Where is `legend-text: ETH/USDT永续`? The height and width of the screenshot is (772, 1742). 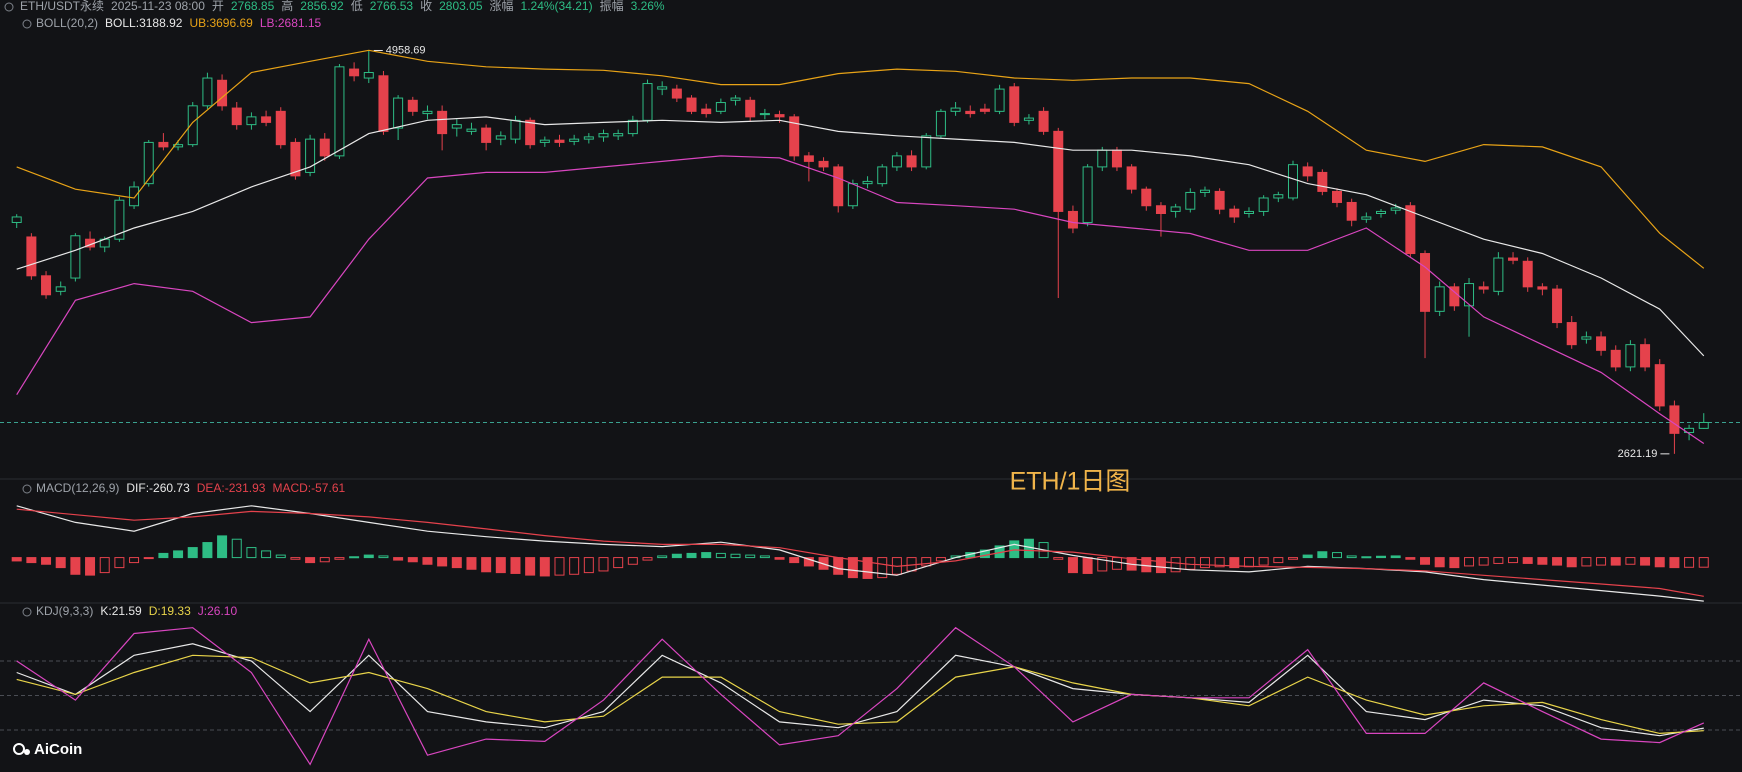
legend-text: ETH/USDT永续 is located at coordinates (62, 6).